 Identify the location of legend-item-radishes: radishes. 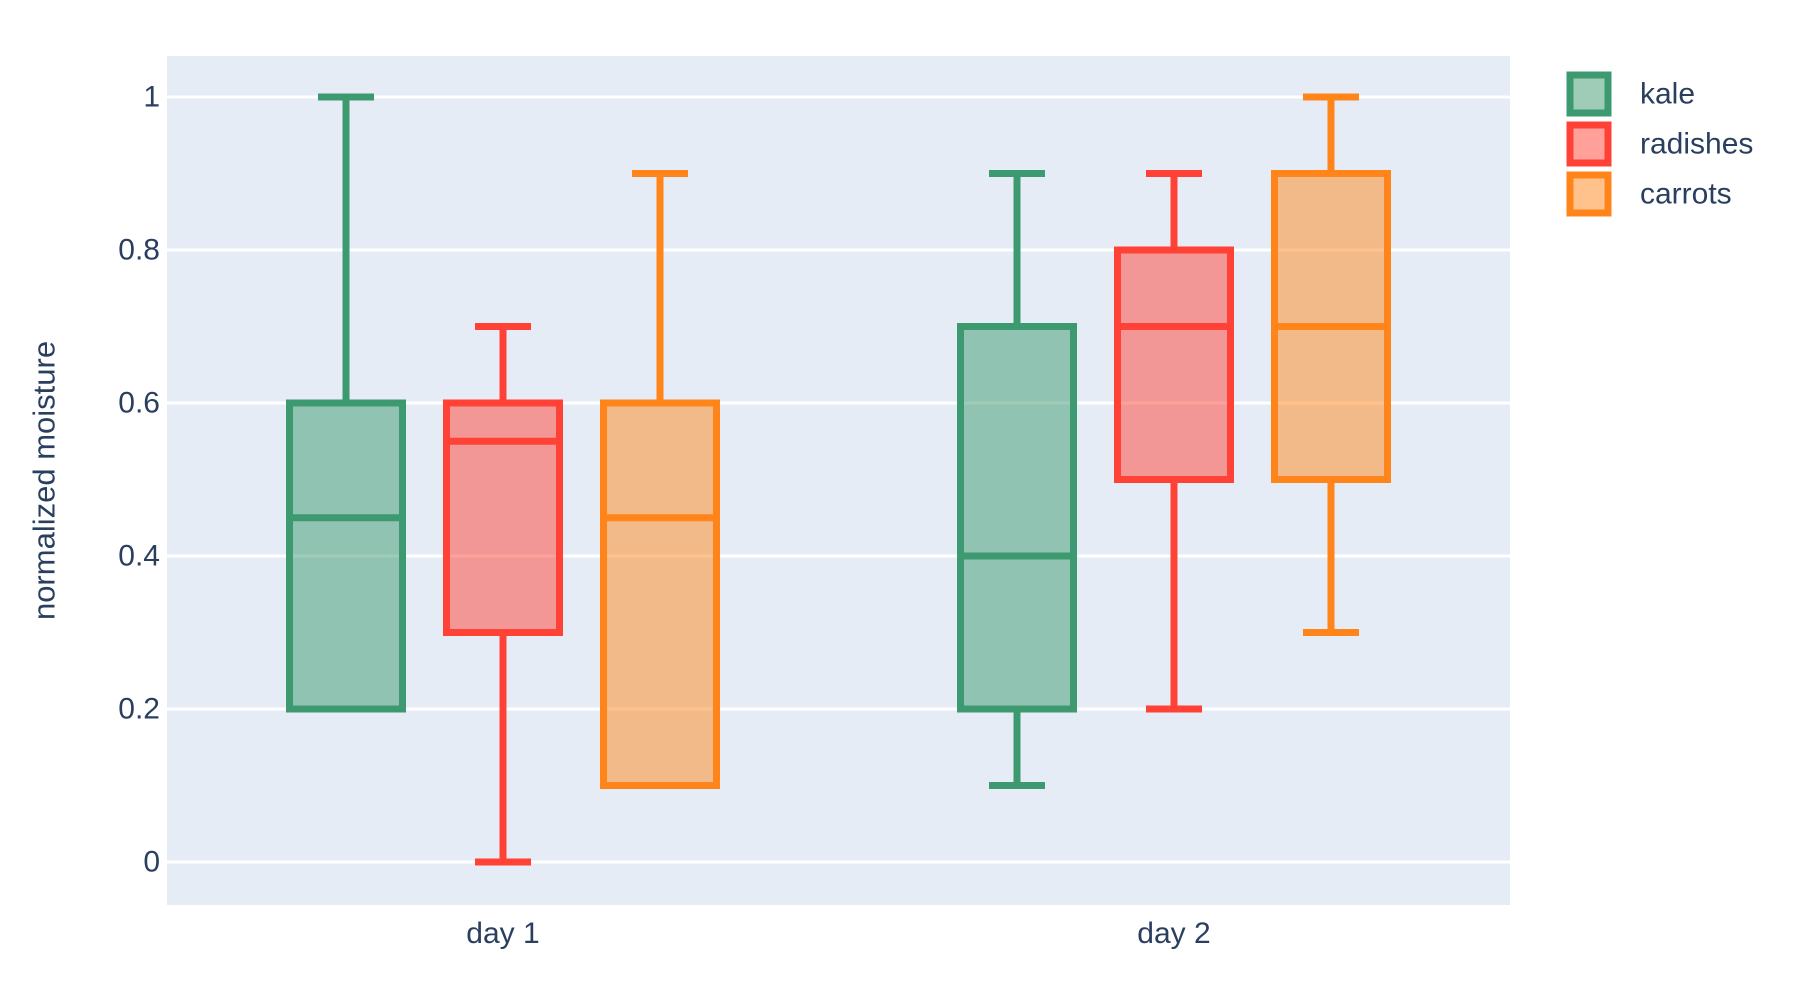
(1659, 144).